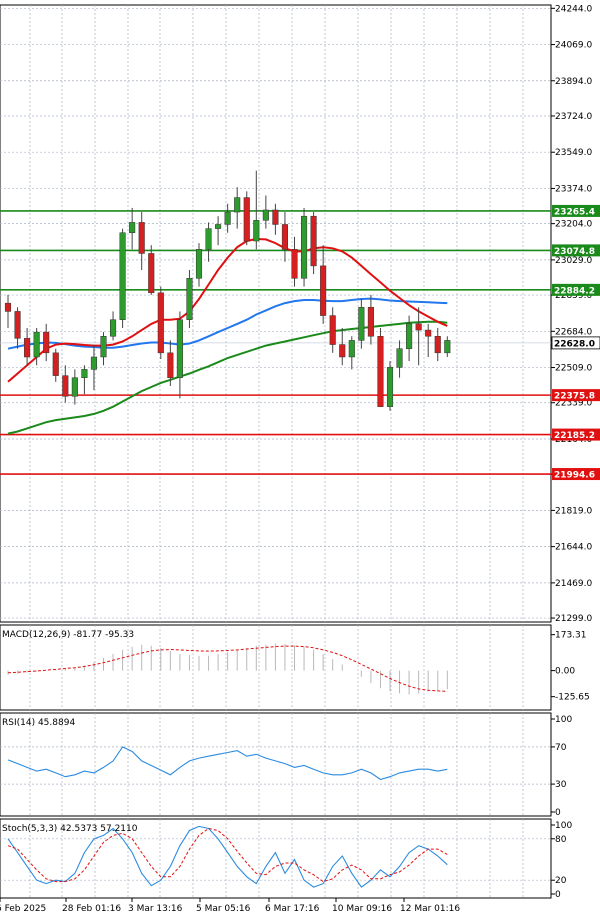 The height and width of the screenshot is (921, 600). What do you see at coordinates (573, 548) in the screenshot?
I see `y-tick-label: 21644.0` at bounding box center [573, 548].